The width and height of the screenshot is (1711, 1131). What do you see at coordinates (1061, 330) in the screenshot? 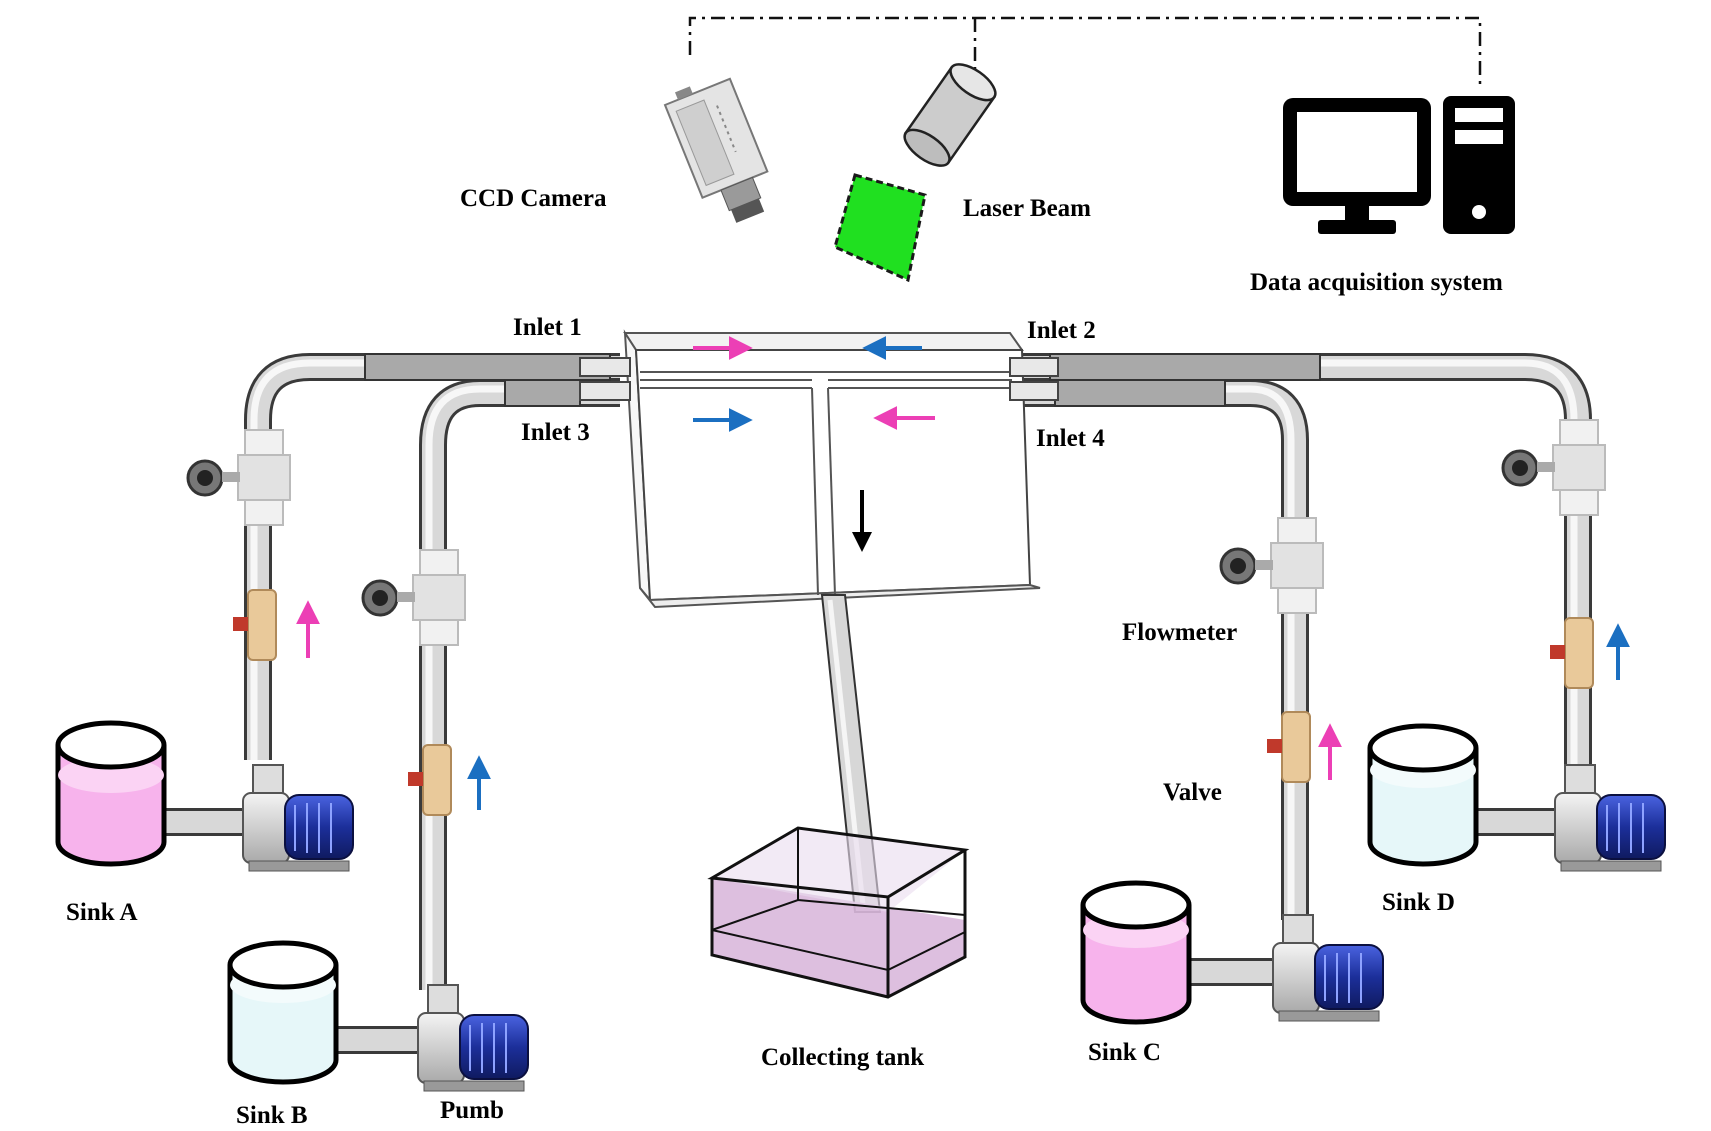
I see `inlet-2-label: Inlet 2` at bounding box center [1061, 330].